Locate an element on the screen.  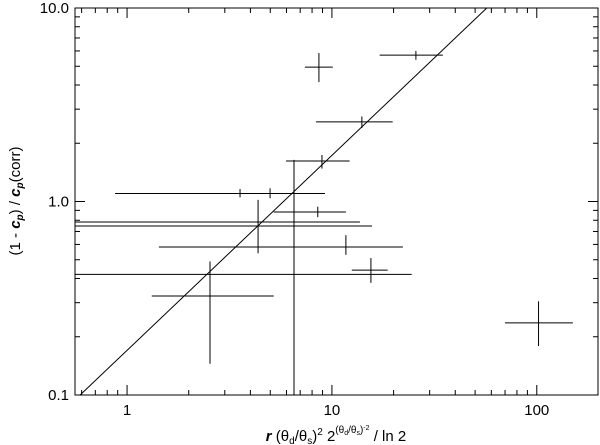
y-label-part: (1 - is located at coordinates (15, 242).